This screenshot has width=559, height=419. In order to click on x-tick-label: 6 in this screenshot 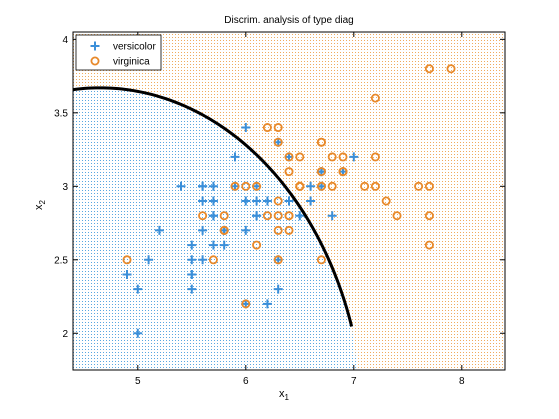, I will do `click(246, 381)`.